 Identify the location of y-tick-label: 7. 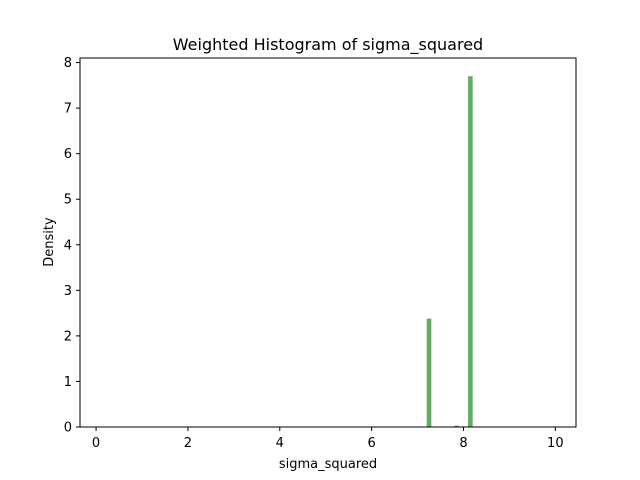
(68, 109).